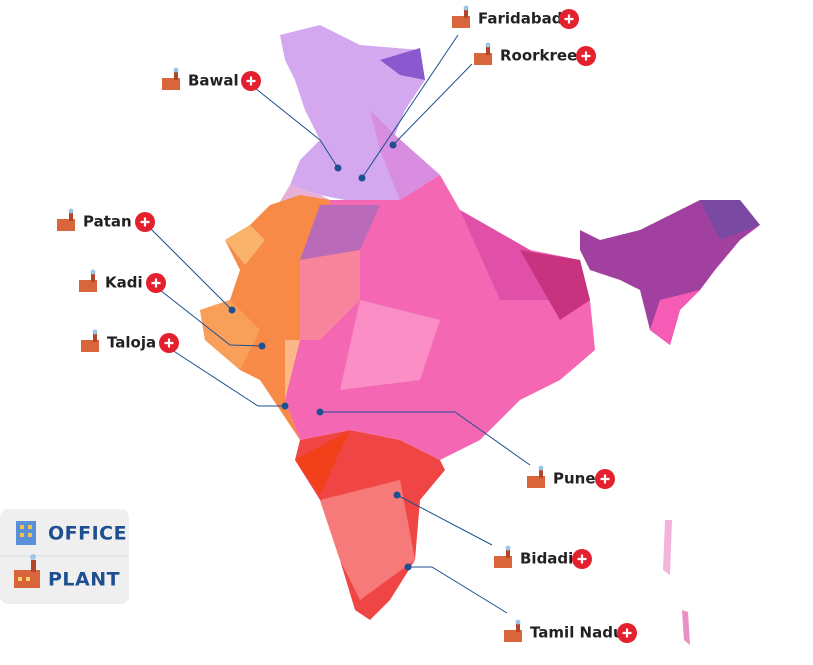  I want to click on location-label: Bawal, so click(213, 81).